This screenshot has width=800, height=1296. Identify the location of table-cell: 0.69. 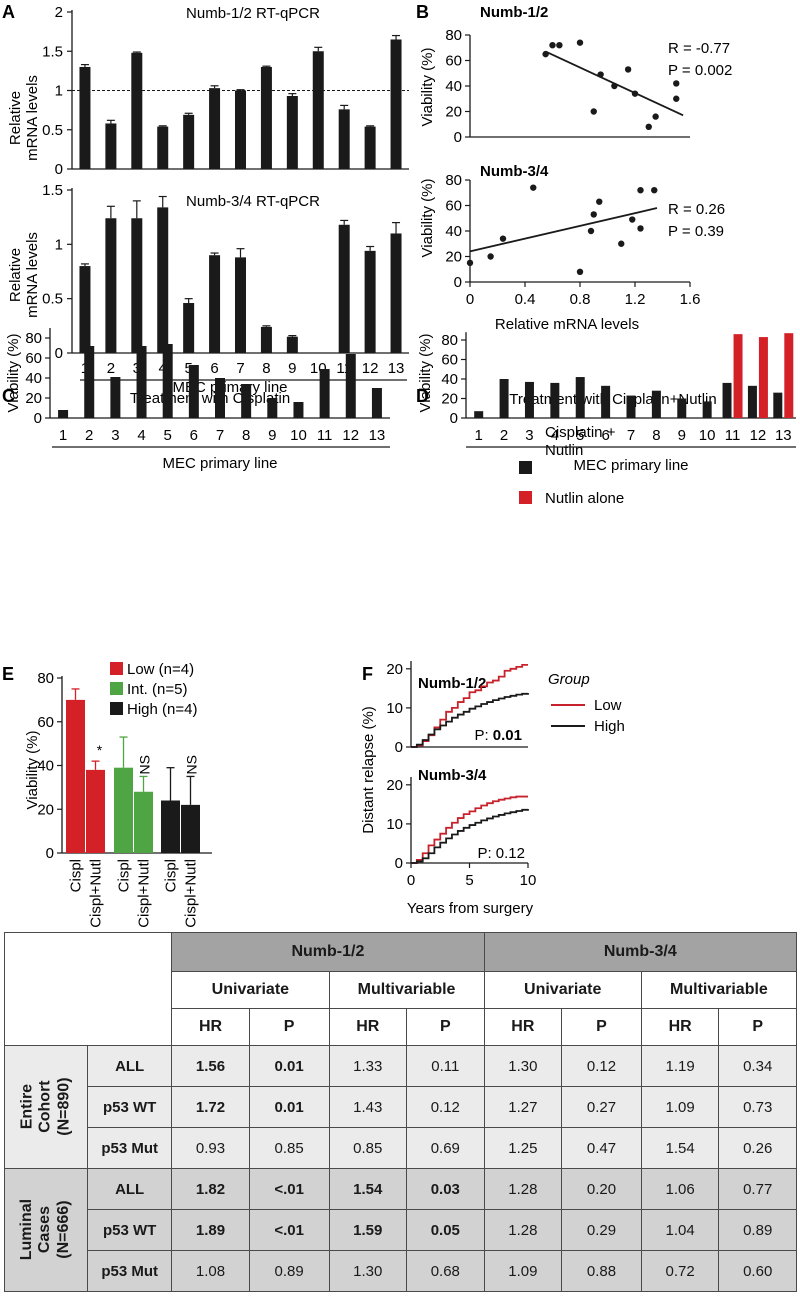
(445, 1148).